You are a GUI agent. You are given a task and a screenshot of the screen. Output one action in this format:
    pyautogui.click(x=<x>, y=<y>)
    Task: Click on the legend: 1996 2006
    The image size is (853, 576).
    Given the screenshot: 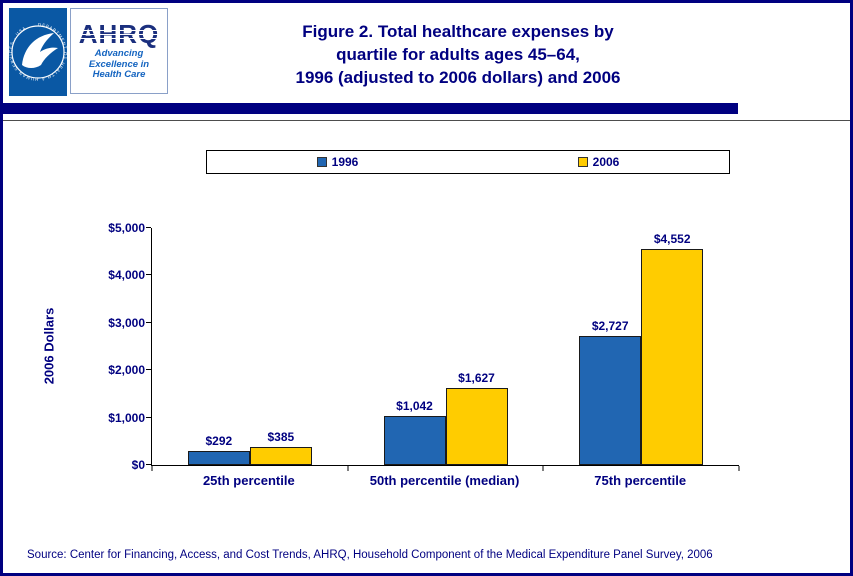 What is the action you would take?
    pyautogui.click(x=468, y=162)
    